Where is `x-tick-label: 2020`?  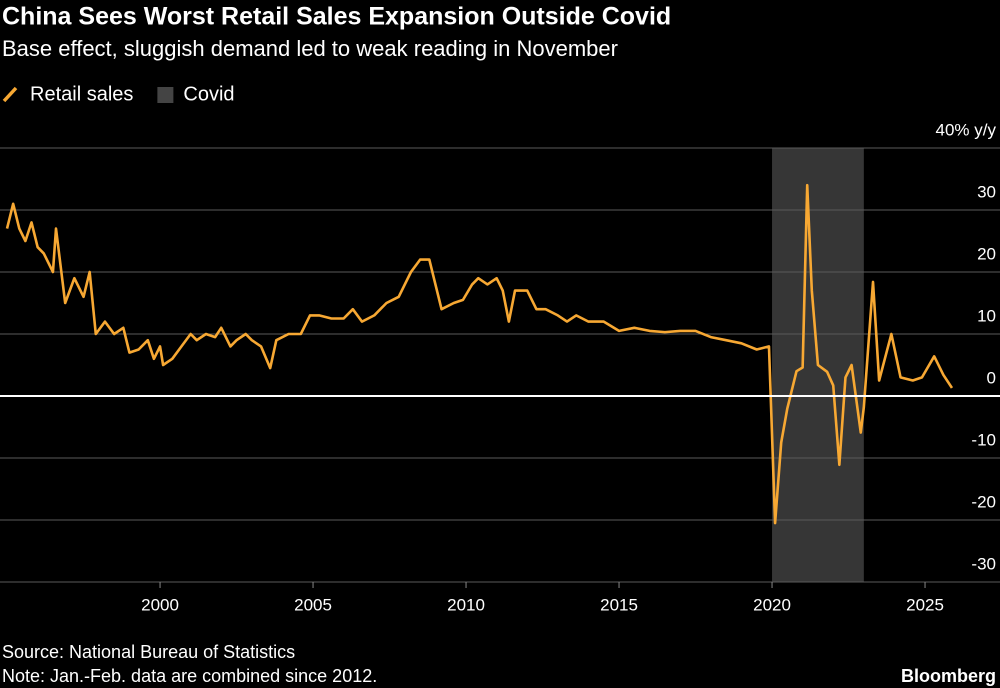 x-tick-label: 2020 is located at coordinates (772, 604).